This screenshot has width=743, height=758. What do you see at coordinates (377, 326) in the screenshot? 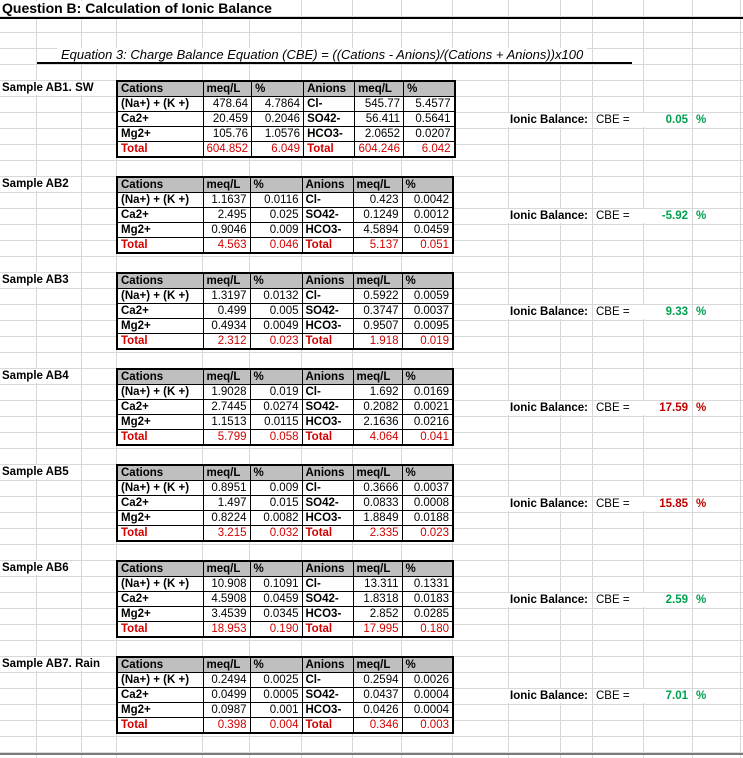
I see `anion-meq-cell: 0.9507` at bounding box center [377, 326].